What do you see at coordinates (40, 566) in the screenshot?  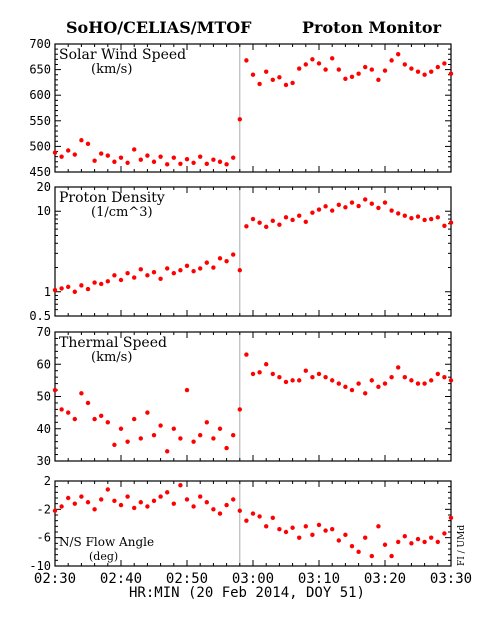 I see `y-tick-label: -10` at bounding box center [40, 566].